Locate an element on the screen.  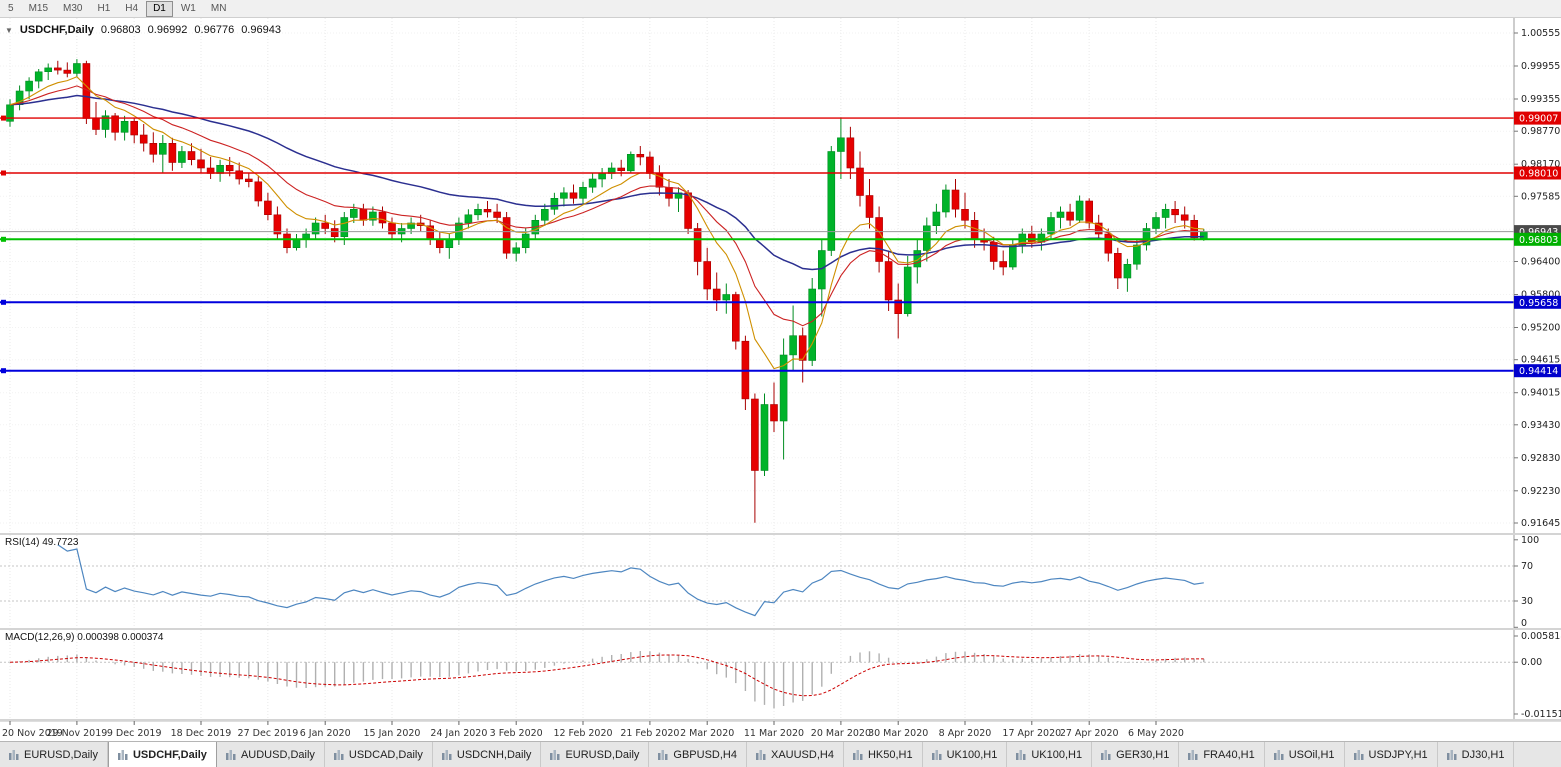
svg-text: 0.00 is located at coordinates (1531, 662).